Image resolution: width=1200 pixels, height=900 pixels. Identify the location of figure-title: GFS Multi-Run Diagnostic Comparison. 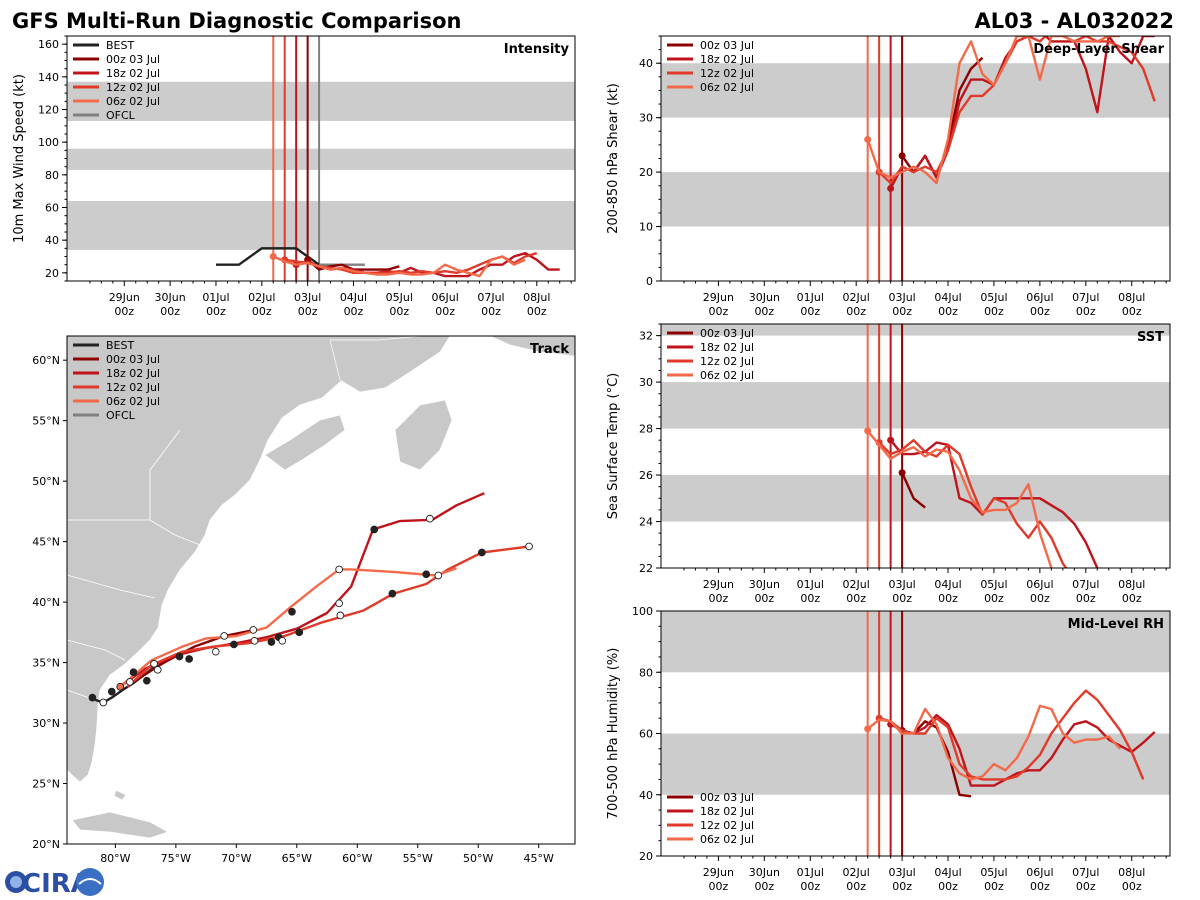
(236, 21).